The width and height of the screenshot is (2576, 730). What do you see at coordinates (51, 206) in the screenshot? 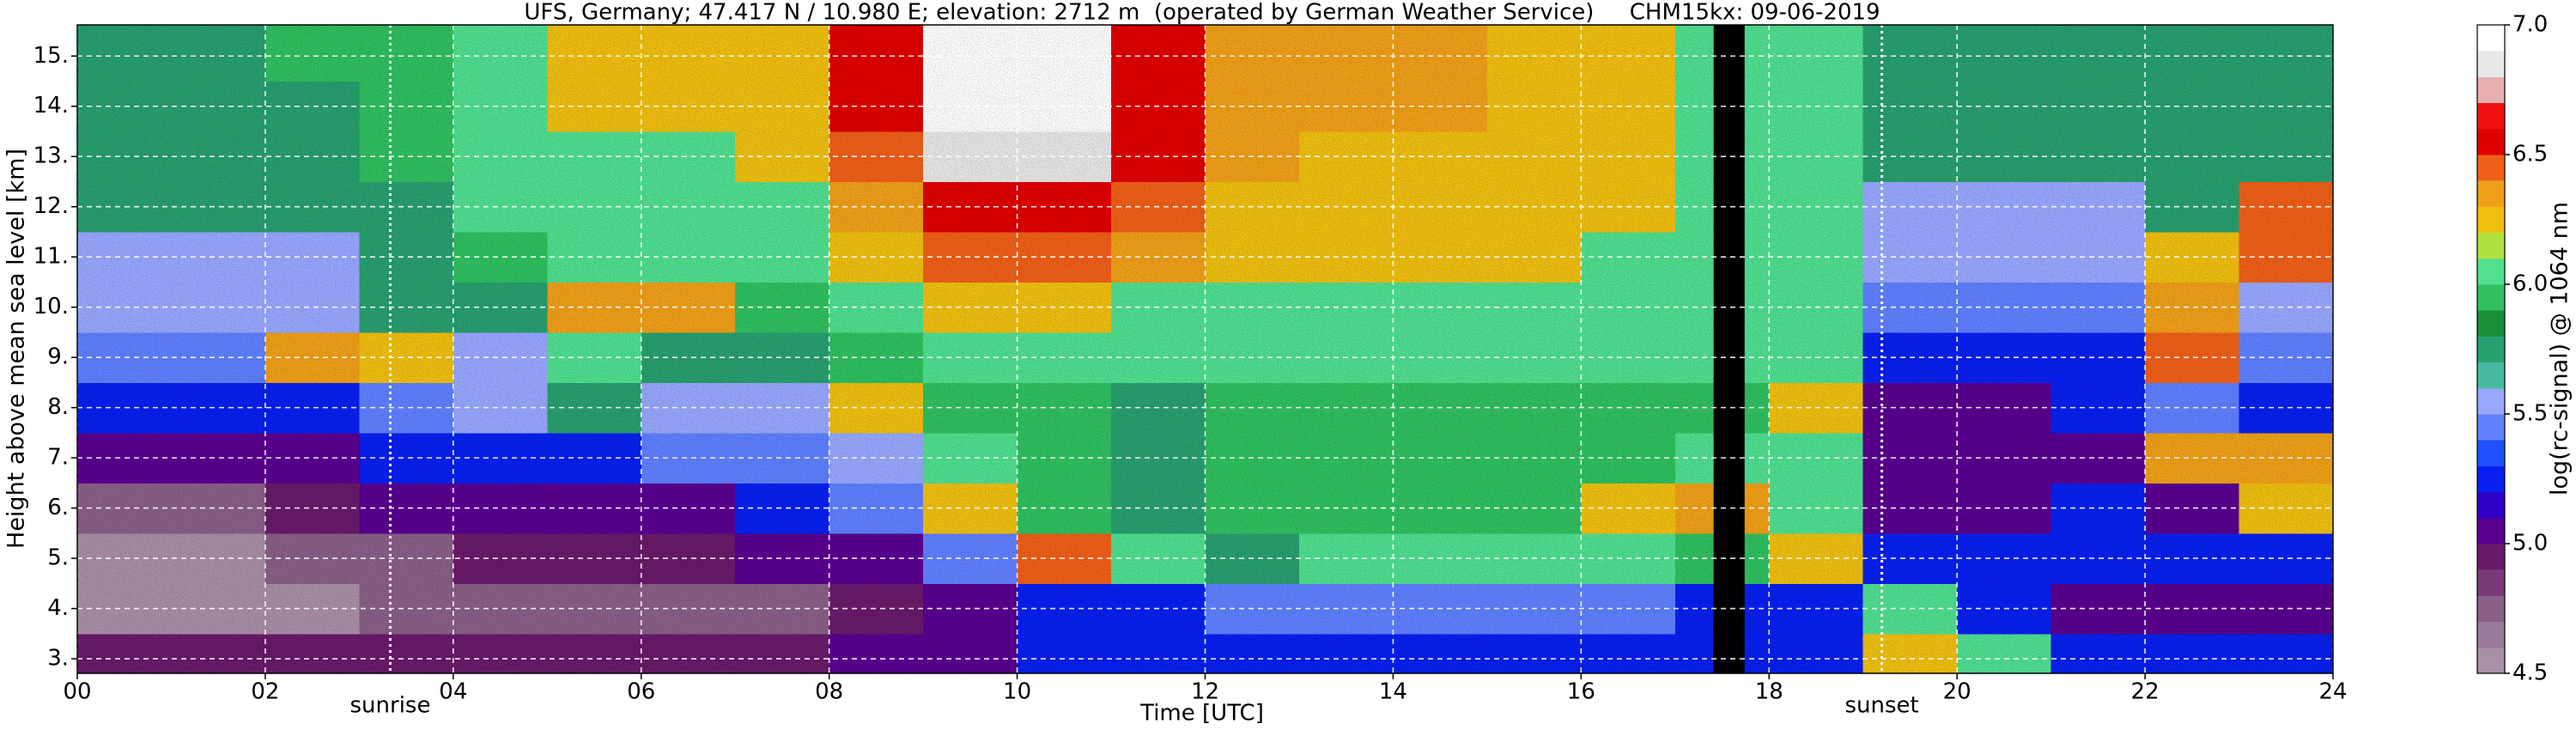
I see `y-tick-label: 12.` at bounding box center [51, 206].